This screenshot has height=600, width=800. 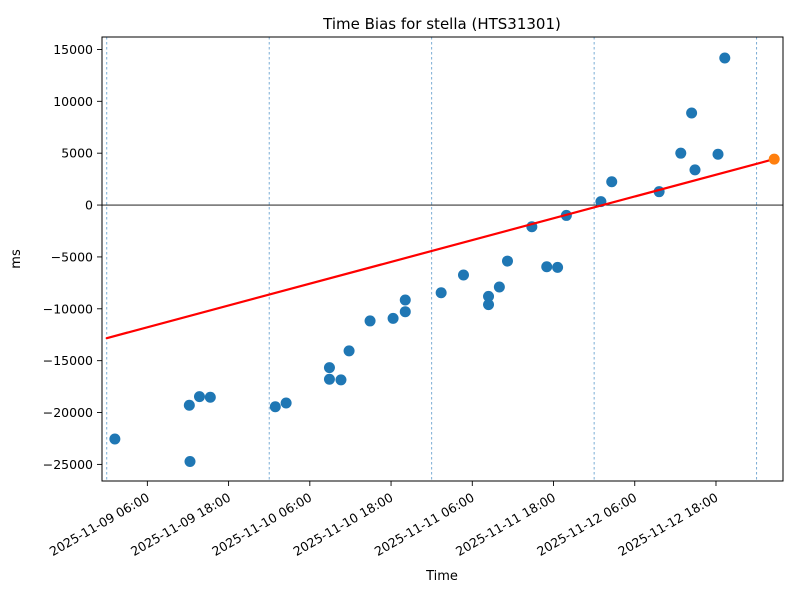 I want to click on y-tick-label: 15000, so click(x=73, y=49).